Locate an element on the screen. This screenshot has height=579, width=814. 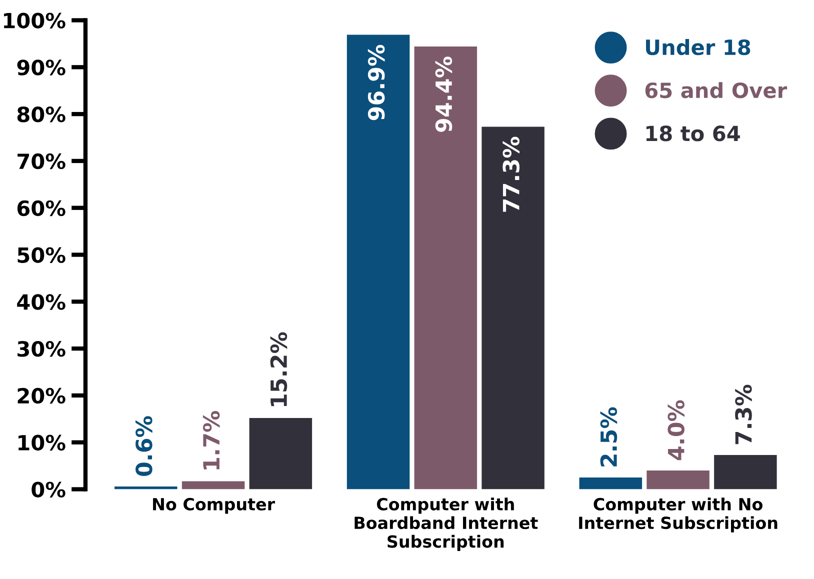
y-tick-label: 50% is located at coordinates (42, 255).